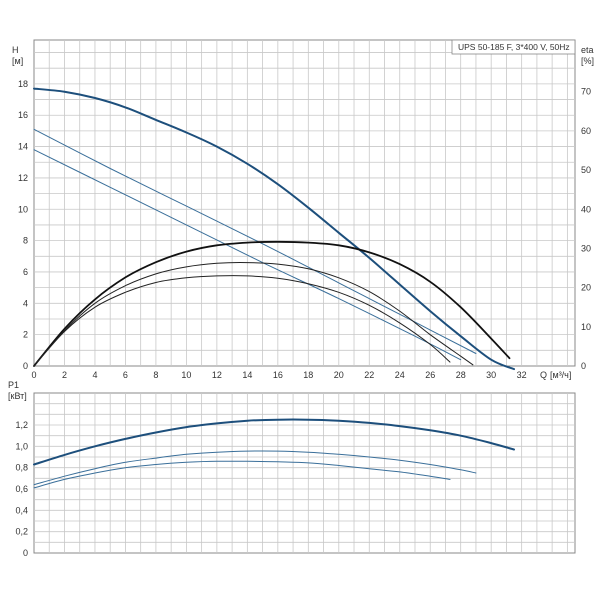  Describe the element at coordinates (25, 241) in the screenshot. I see `y-tick-label: 8` at that location.